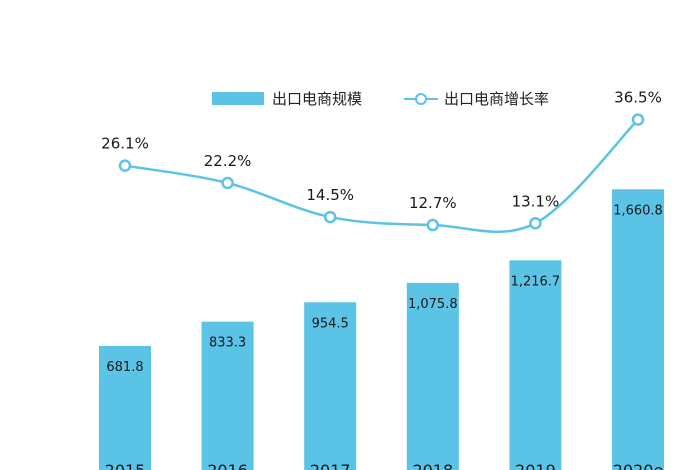  What do you see at coordinates (125, 165) in the screenshot?
I see `growth-point-2015` at bounding box center [125, 165].